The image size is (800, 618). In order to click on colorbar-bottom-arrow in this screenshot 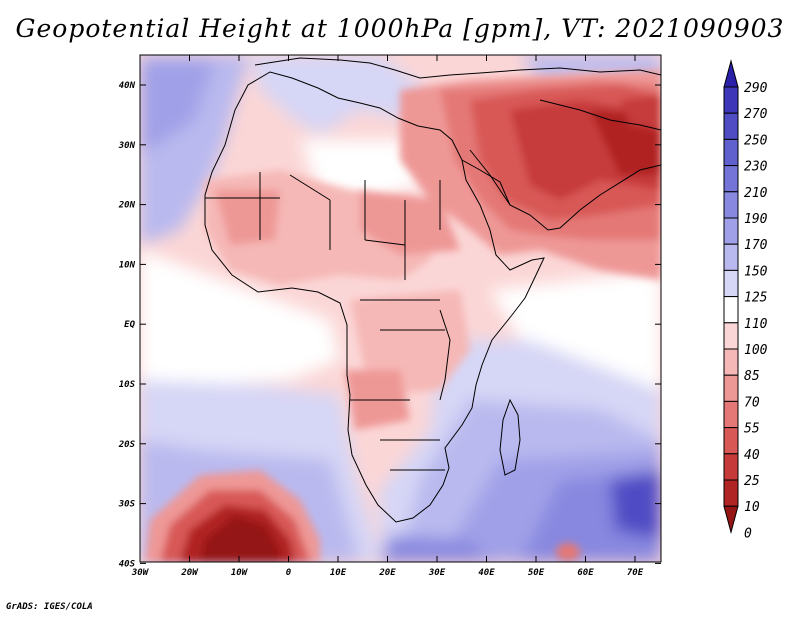, I will do `click(731, 520)`.